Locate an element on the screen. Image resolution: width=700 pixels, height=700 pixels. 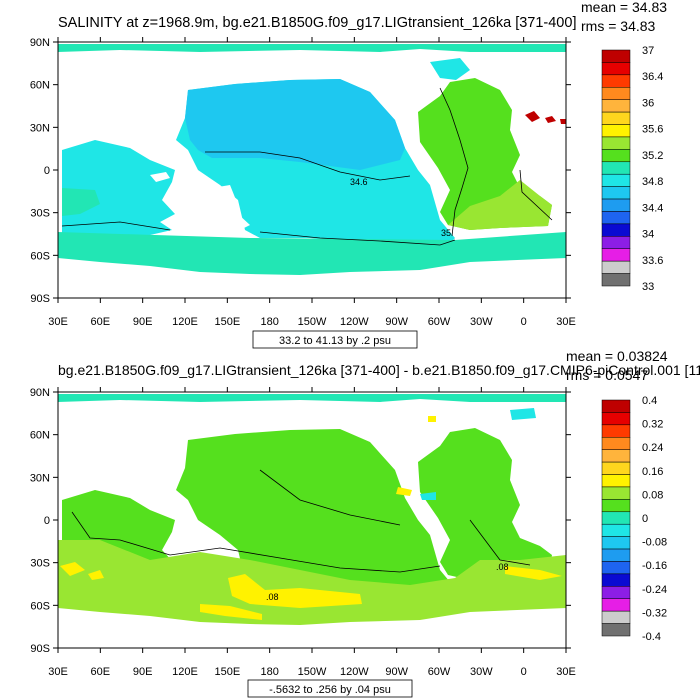
colorbar-label: 36 is located at coordinates (648, 103).